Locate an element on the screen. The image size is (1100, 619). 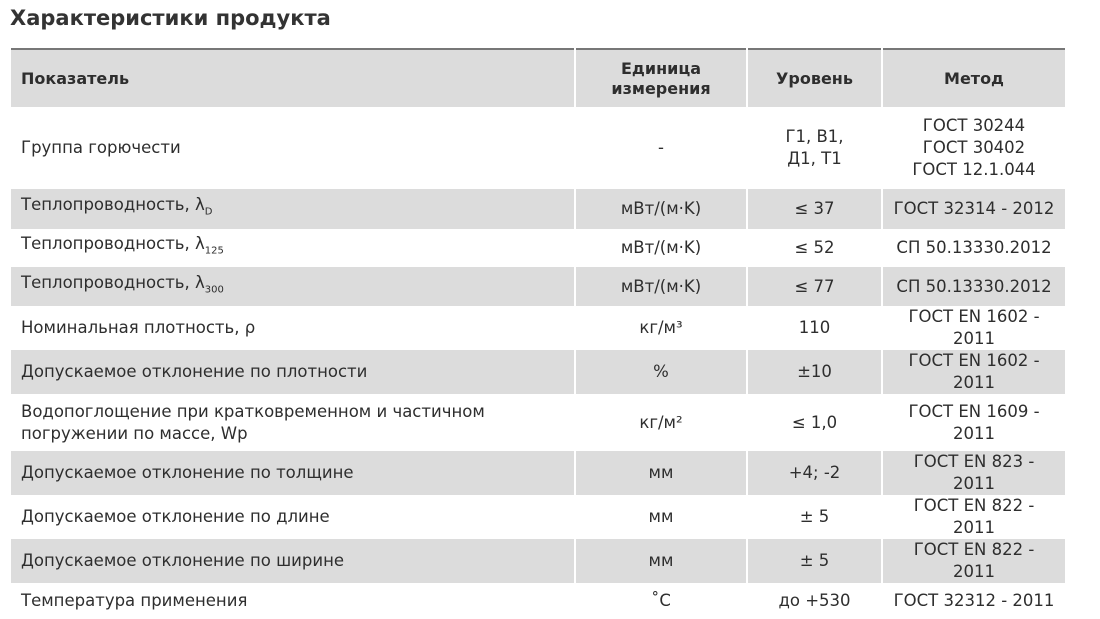
unit-cell: ˚C is located at coordinates (660, 601).